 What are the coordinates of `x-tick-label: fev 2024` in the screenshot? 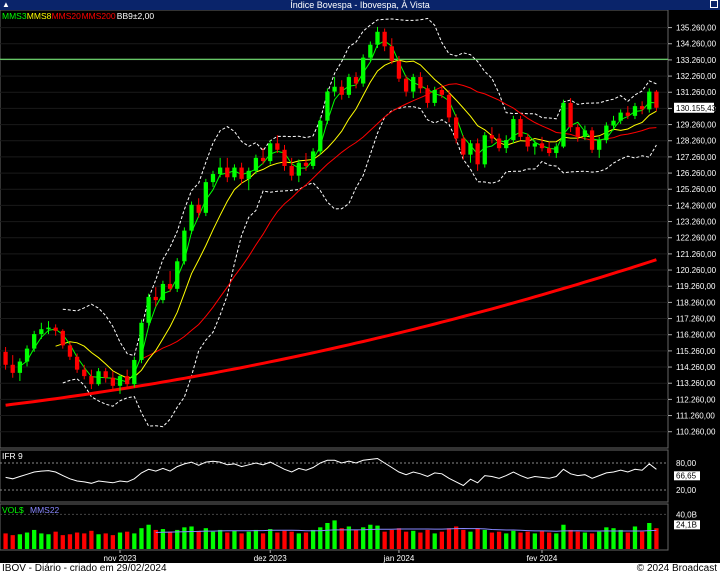 It's located at (542, 558).